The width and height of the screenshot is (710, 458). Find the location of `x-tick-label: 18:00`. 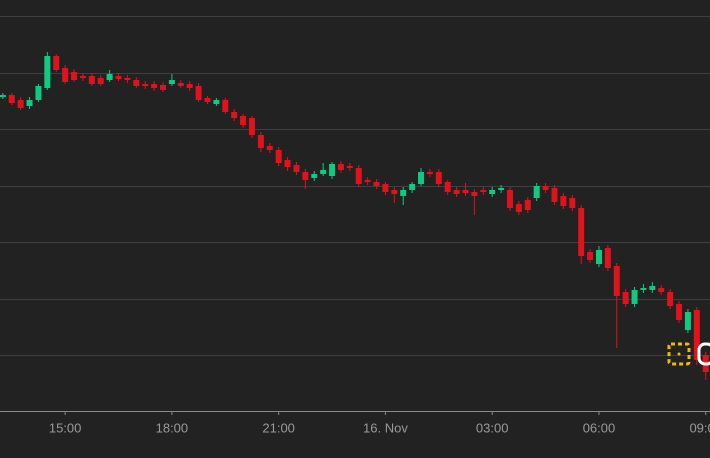

x-tick-label: 18:00 is located at coordinates (172, 427).